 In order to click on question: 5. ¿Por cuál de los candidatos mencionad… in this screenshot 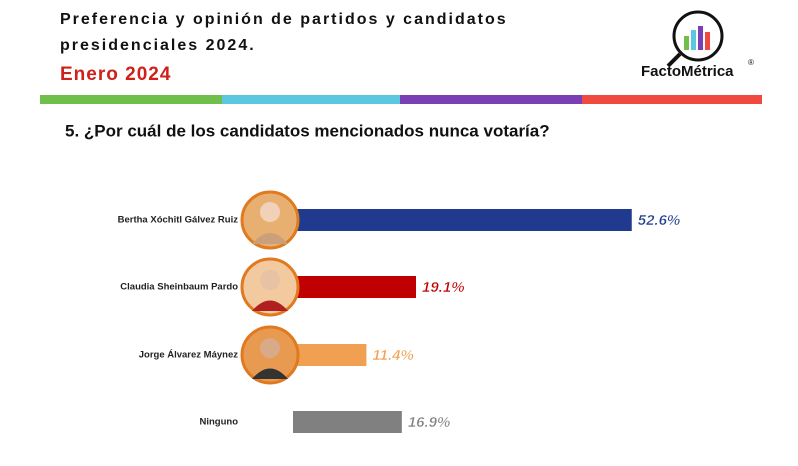, I will do `click(307, 130)`.